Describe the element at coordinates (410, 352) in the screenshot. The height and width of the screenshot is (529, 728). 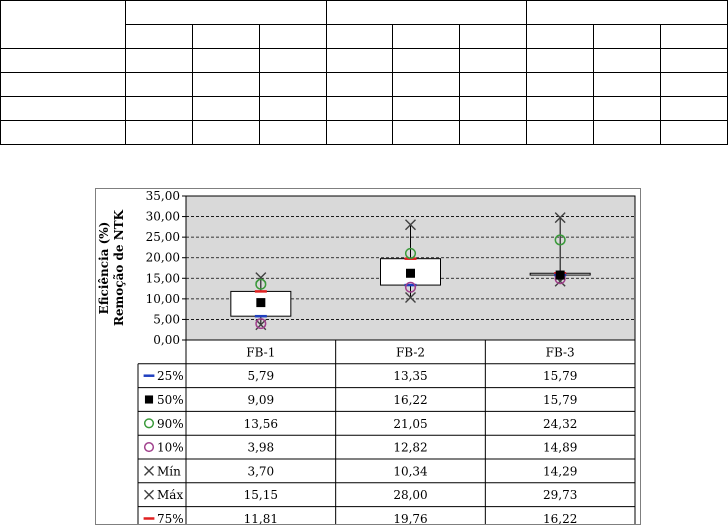
I see `category-label: FB-2` at that location.